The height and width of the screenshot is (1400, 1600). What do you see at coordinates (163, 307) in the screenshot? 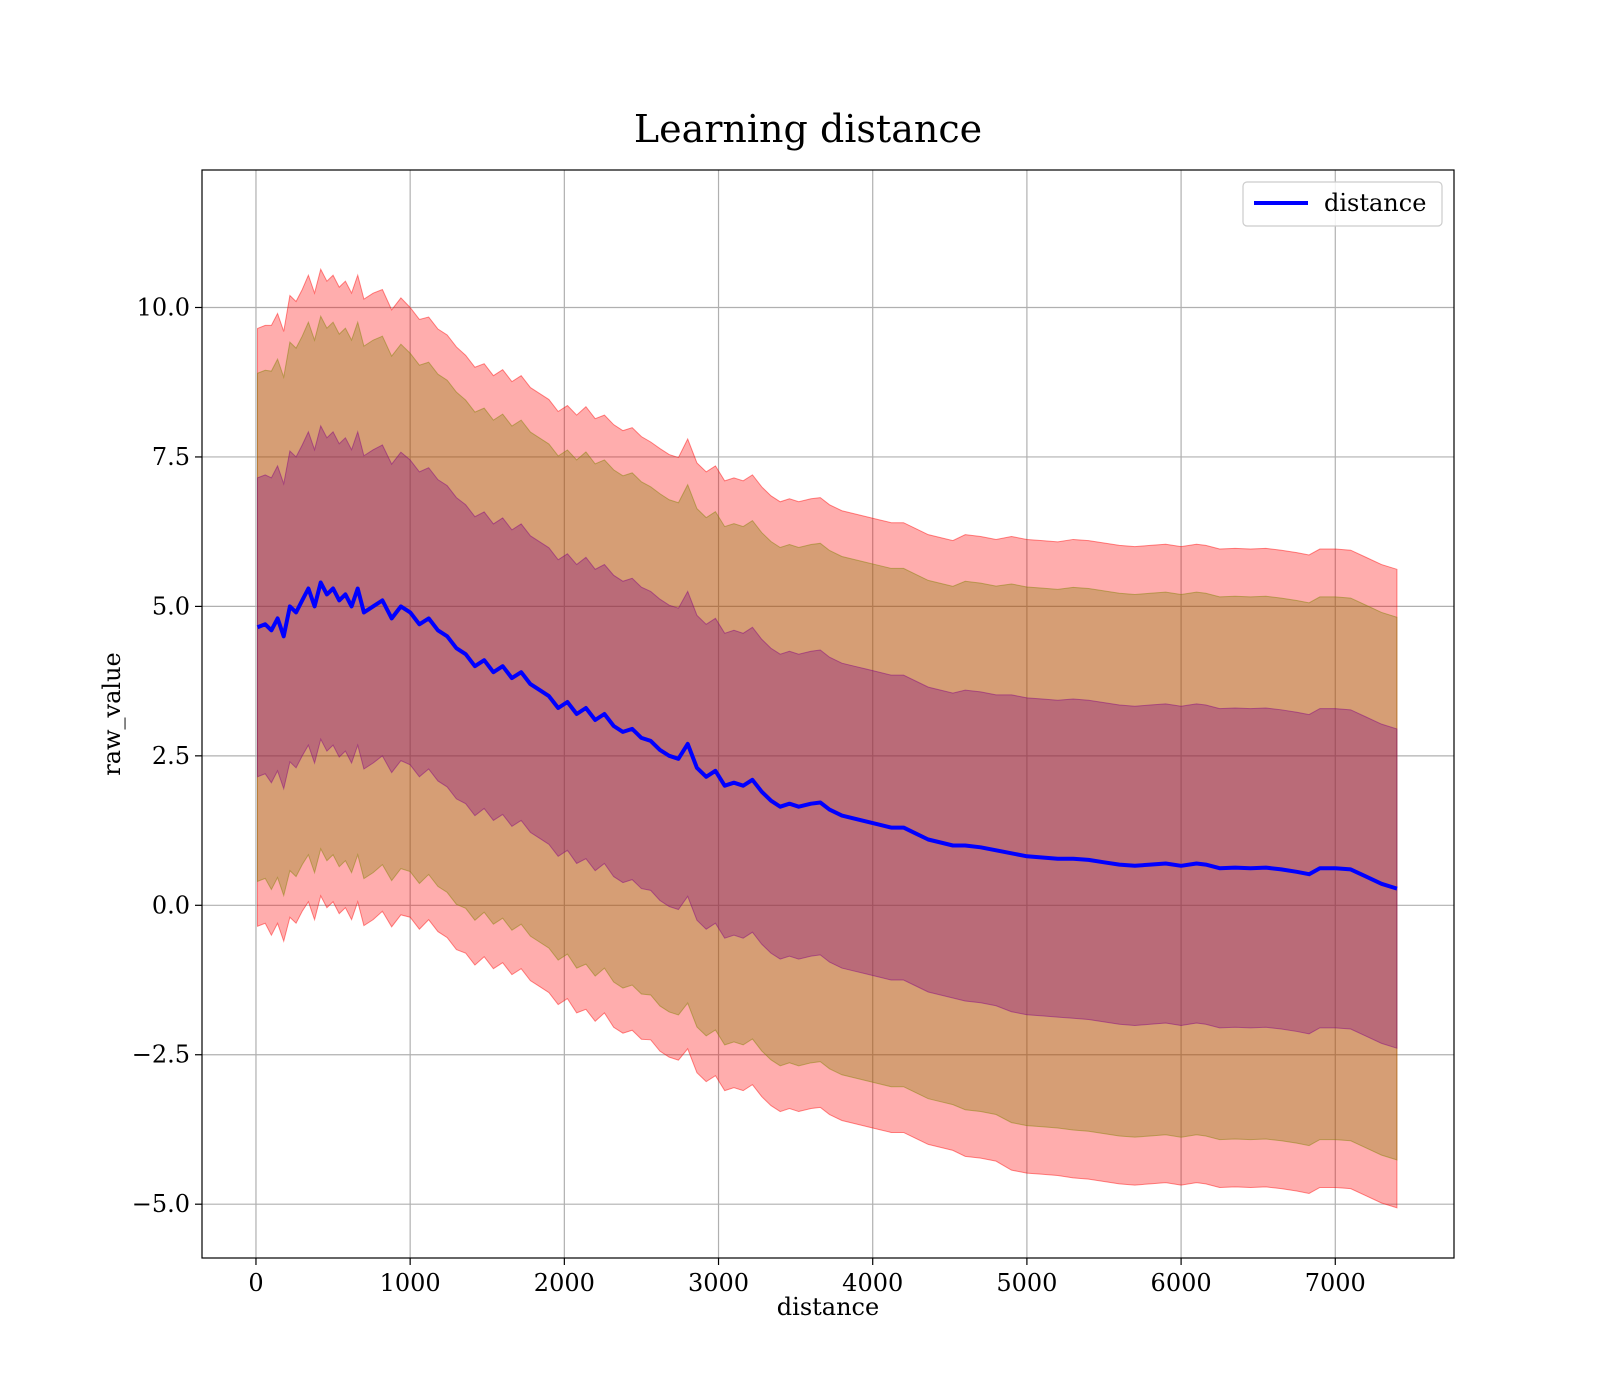
I see `y-tick-label: 10.0` at bounding box center [163, 307].